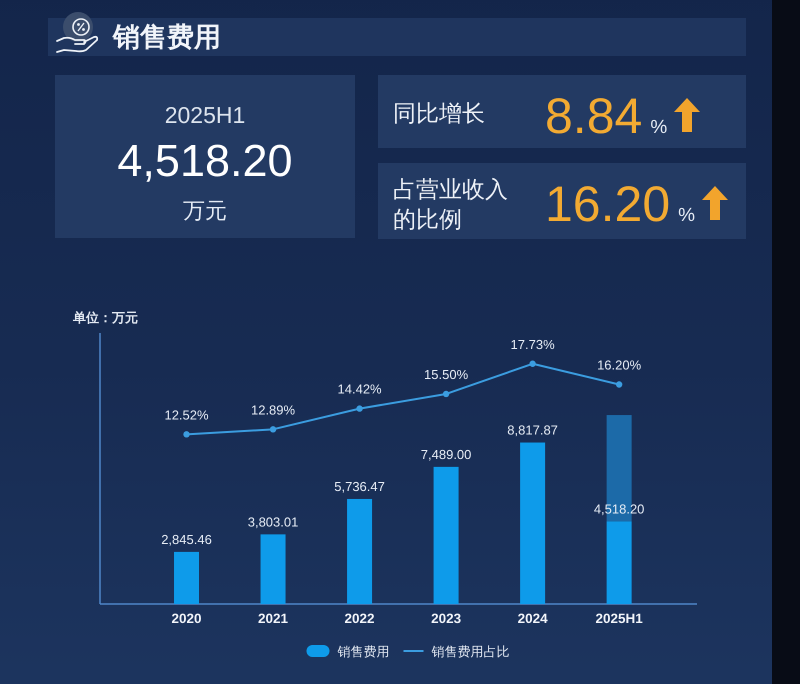  I want to click on x-tick-label: 2022, so click(359, 618).